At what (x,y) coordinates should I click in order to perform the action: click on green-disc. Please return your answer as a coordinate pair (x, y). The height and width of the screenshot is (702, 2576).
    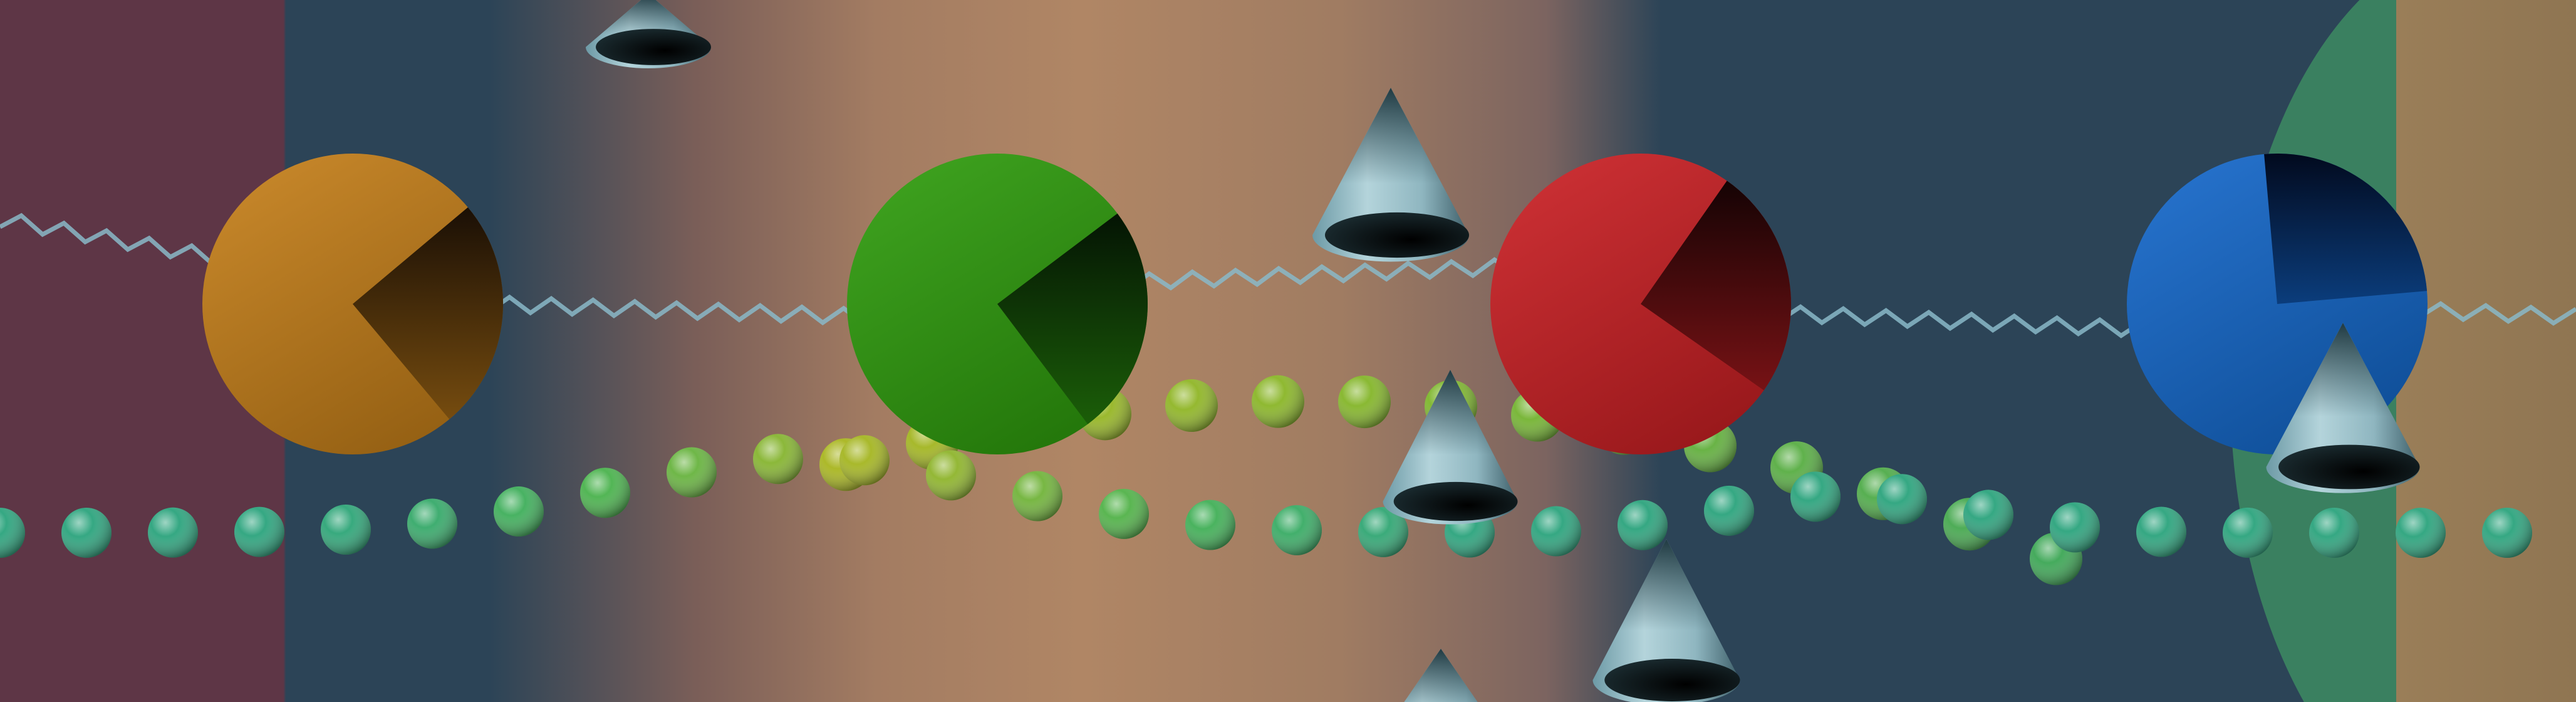
    Looking at the image, I should click on (997, 304).